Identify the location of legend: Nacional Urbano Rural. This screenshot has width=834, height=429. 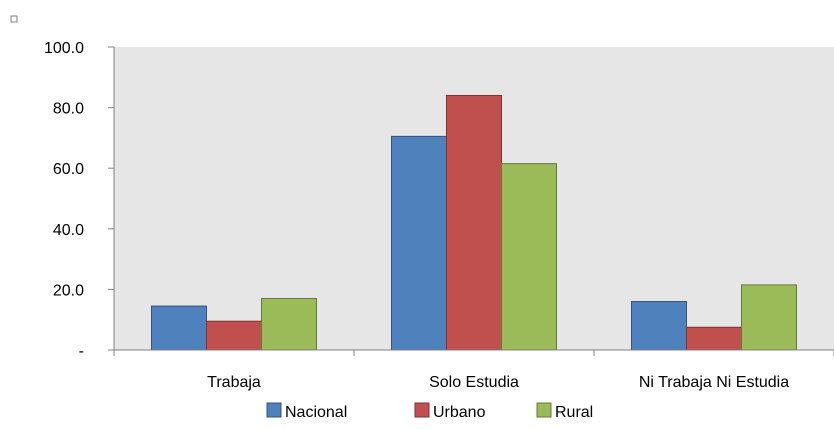
(429, 411).